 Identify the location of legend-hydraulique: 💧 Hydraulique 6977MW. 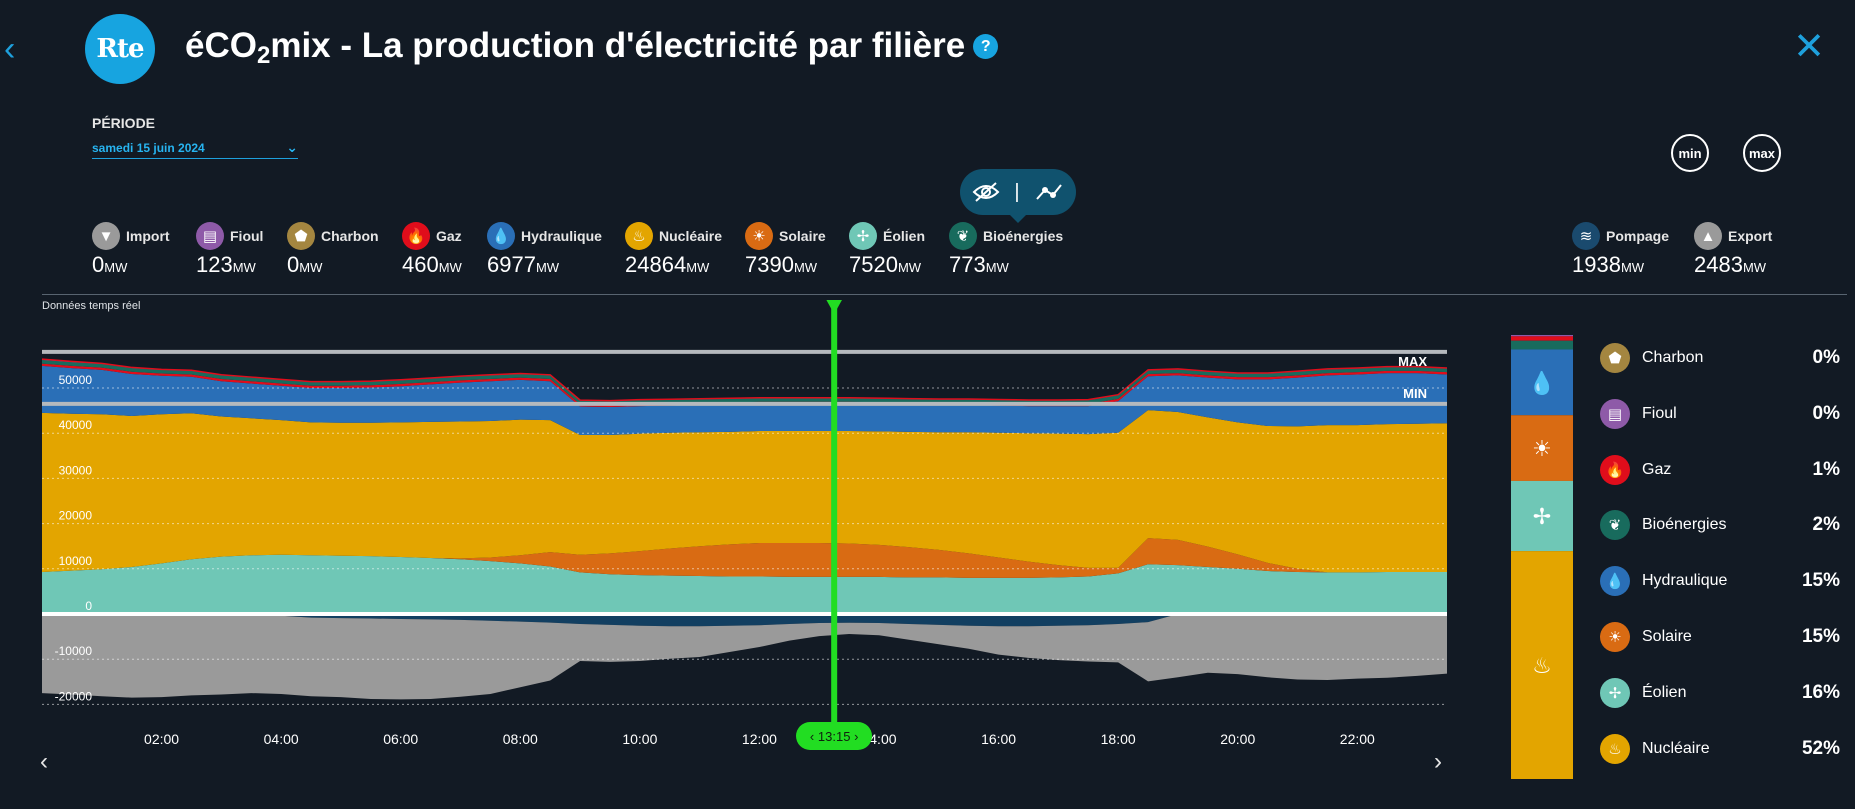
(544, 250).